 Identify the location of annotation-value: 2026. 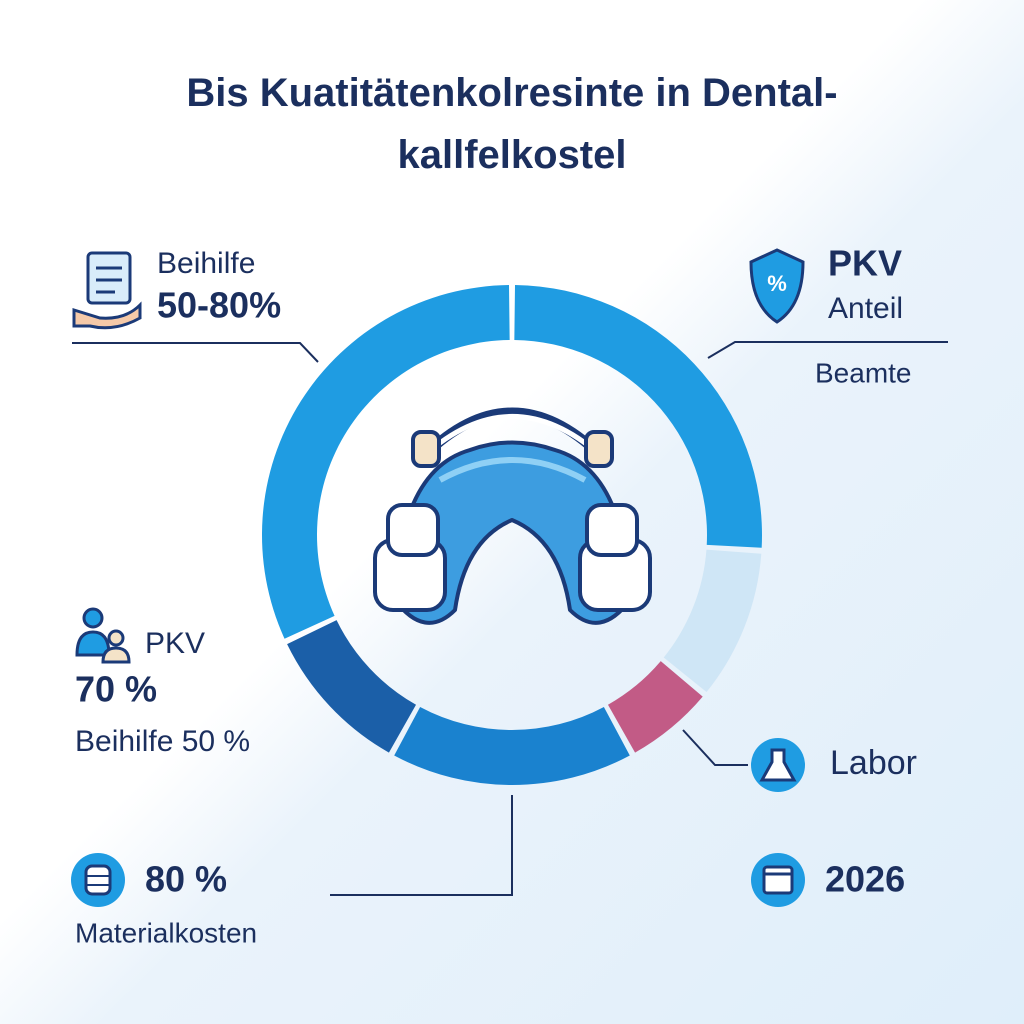
(865, 879).